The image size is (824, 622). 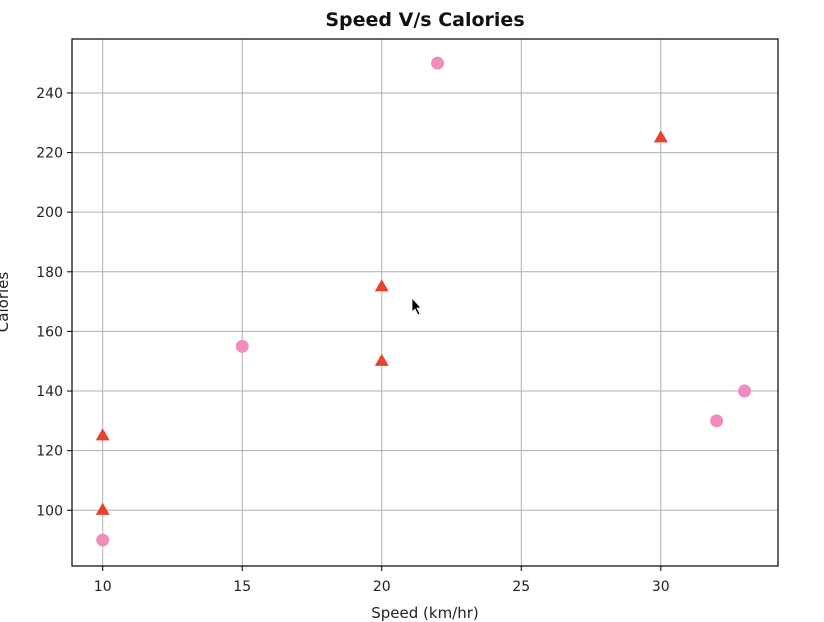 I want to click on mouse-cursor-icon, so click(x=416, y=306).